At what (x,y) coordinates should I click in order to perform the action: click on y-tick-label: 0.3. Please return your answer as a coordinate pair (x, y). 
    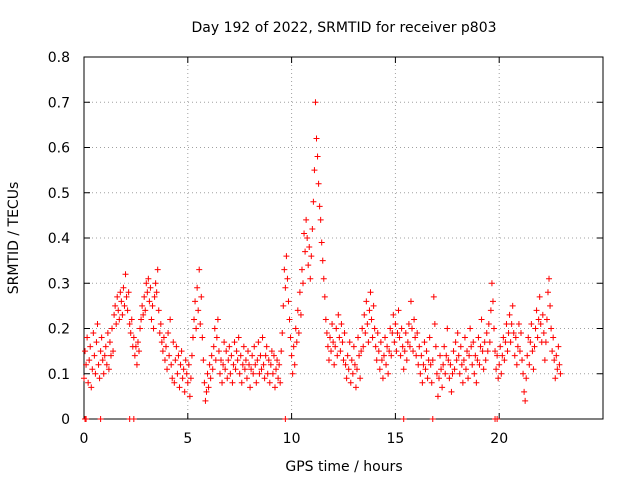
    Looking at the image, I should click on (59, 284).